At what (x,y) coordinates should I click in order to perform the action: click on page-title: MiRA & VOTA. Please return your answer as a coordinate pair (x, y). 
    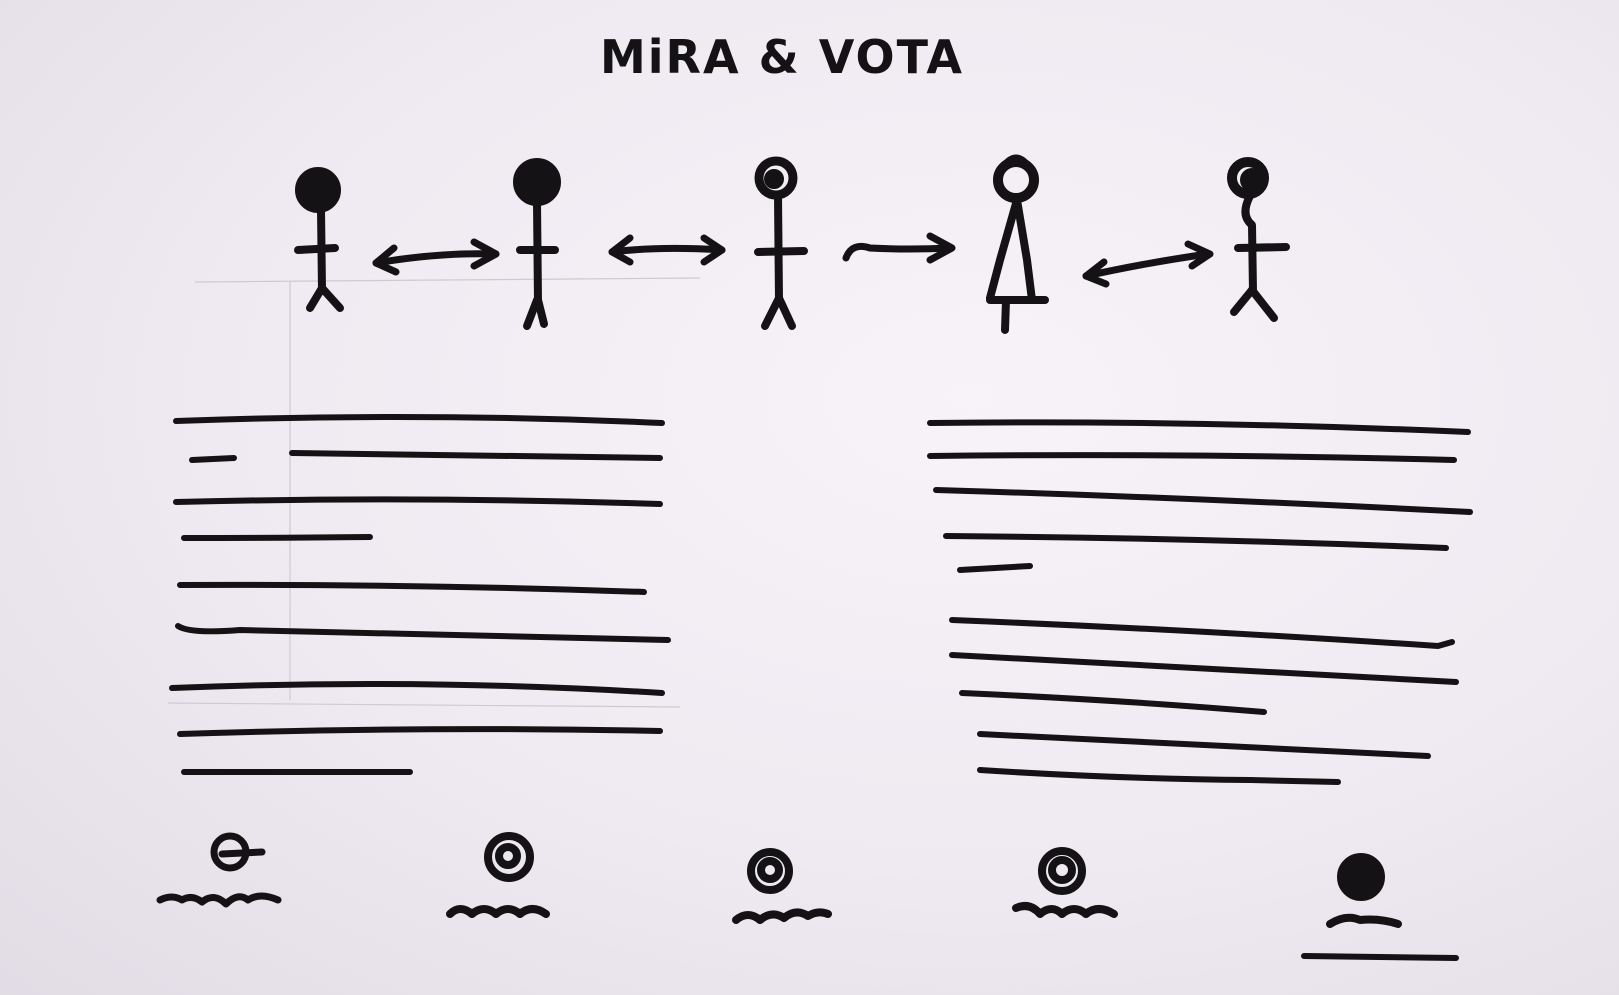
    Looking at the image, I should click on (782, 57).